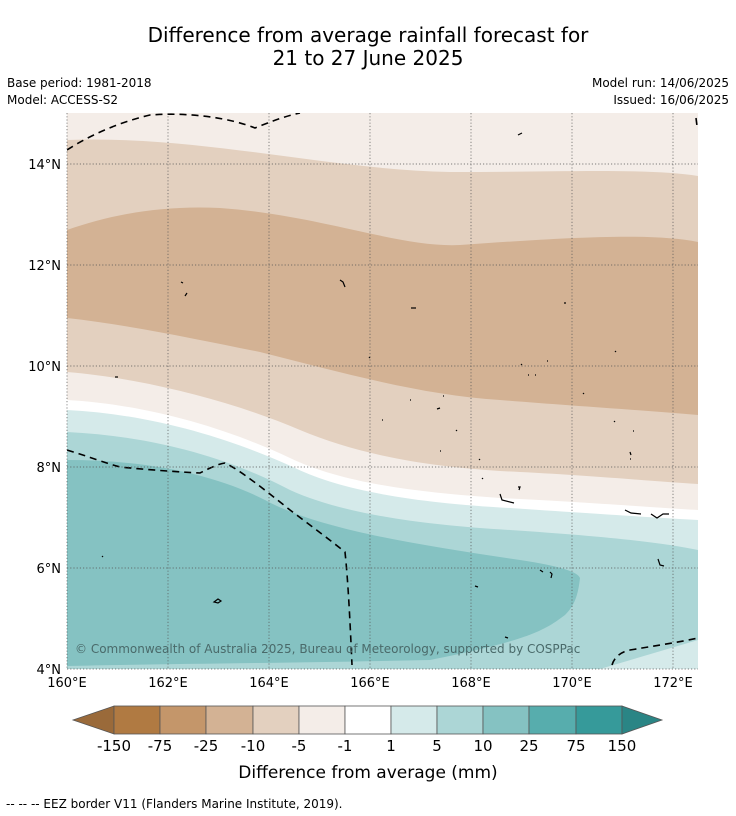 This screenshot has height=816, width=736. Describe the element at coordinates (79, 83) in the screenshot. I see `base-period-label: Base period: 1981-2018` at that location.